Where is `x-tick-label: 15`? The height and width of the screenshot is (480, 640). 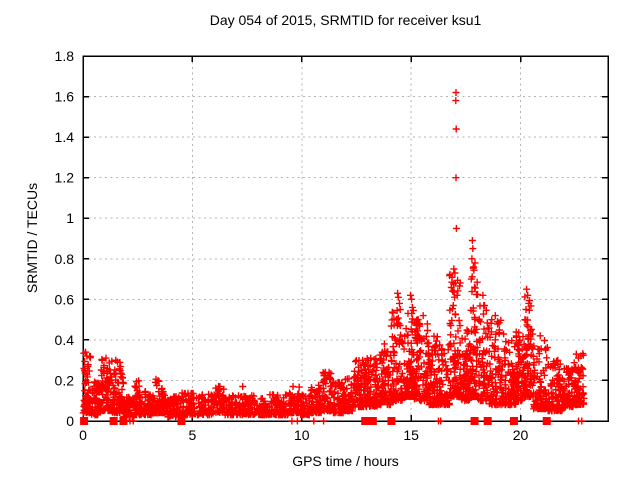
x-tick-label: 15 is located at coordinates (411, 435).